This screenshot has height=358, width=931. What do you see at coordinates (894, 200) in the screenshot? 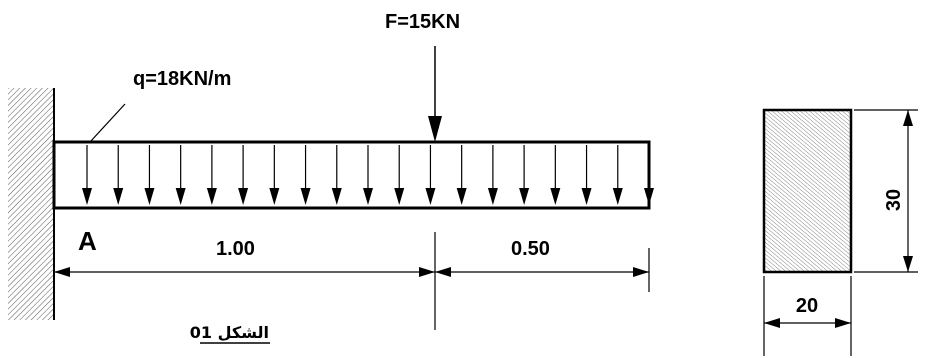
I see `section-height-label: 30` at bounding box center [894, 200].